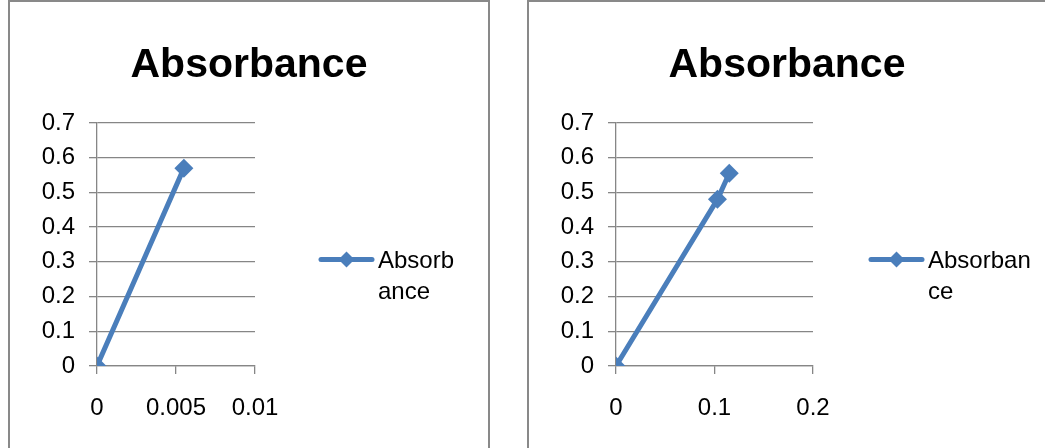  What do you see at coordinates (255, 407) in the screenshot?
I see `x-tick-label: 0.01` at bounding box center [255, 407].